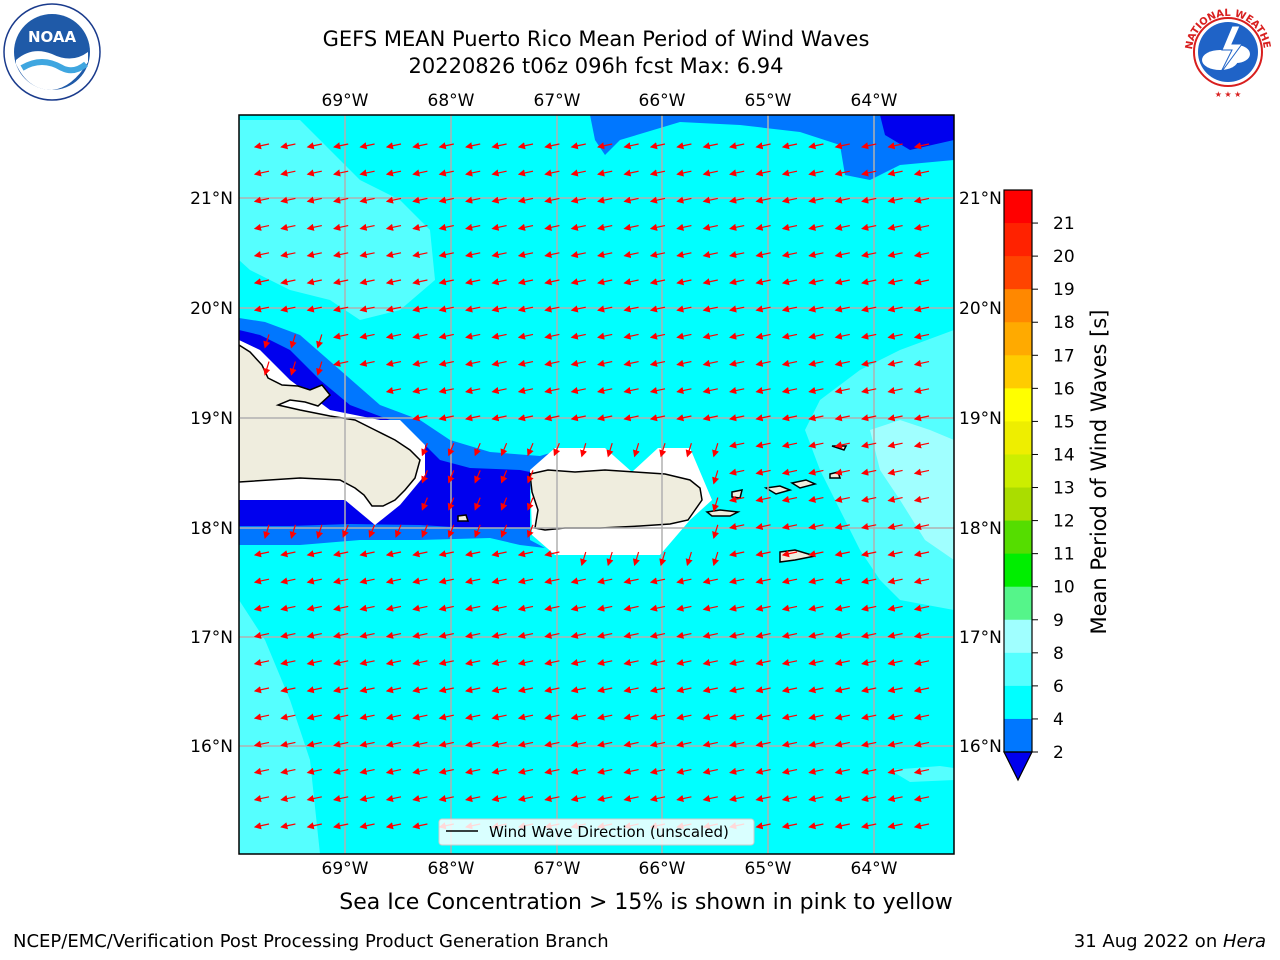  Describe the element at coordinates (1064, 555) in the screenshot. I see `colorbar-tick-label: 11` at that location.